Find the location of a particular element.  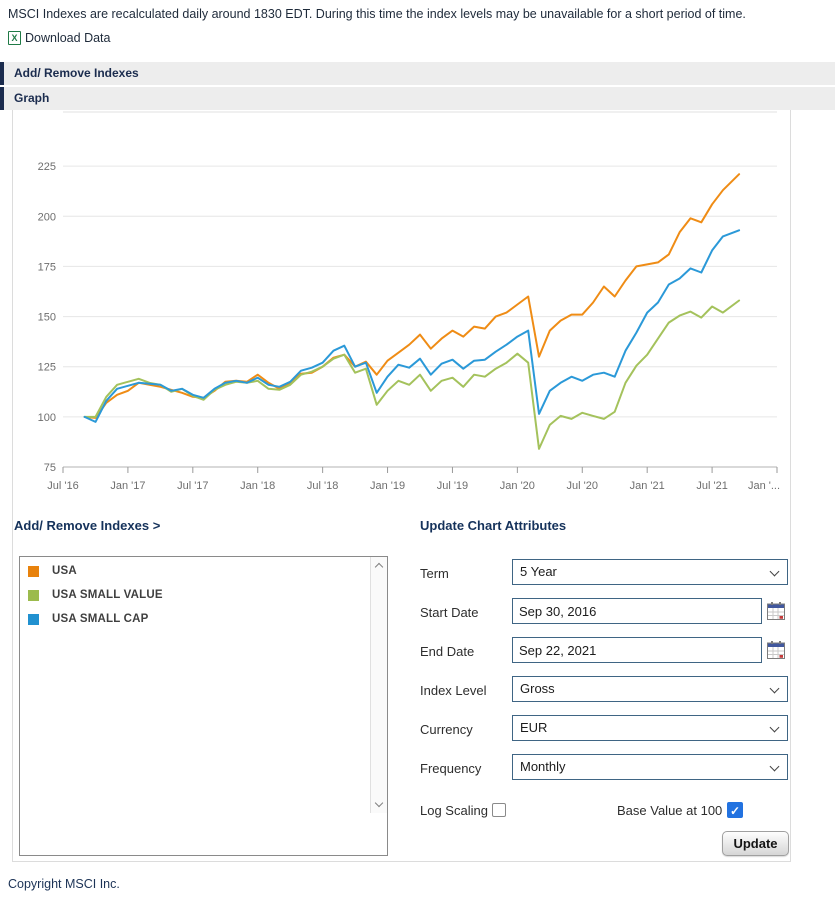

usa-small-value-label: USA SMALL VALUE is located at coordinates (107, 595).